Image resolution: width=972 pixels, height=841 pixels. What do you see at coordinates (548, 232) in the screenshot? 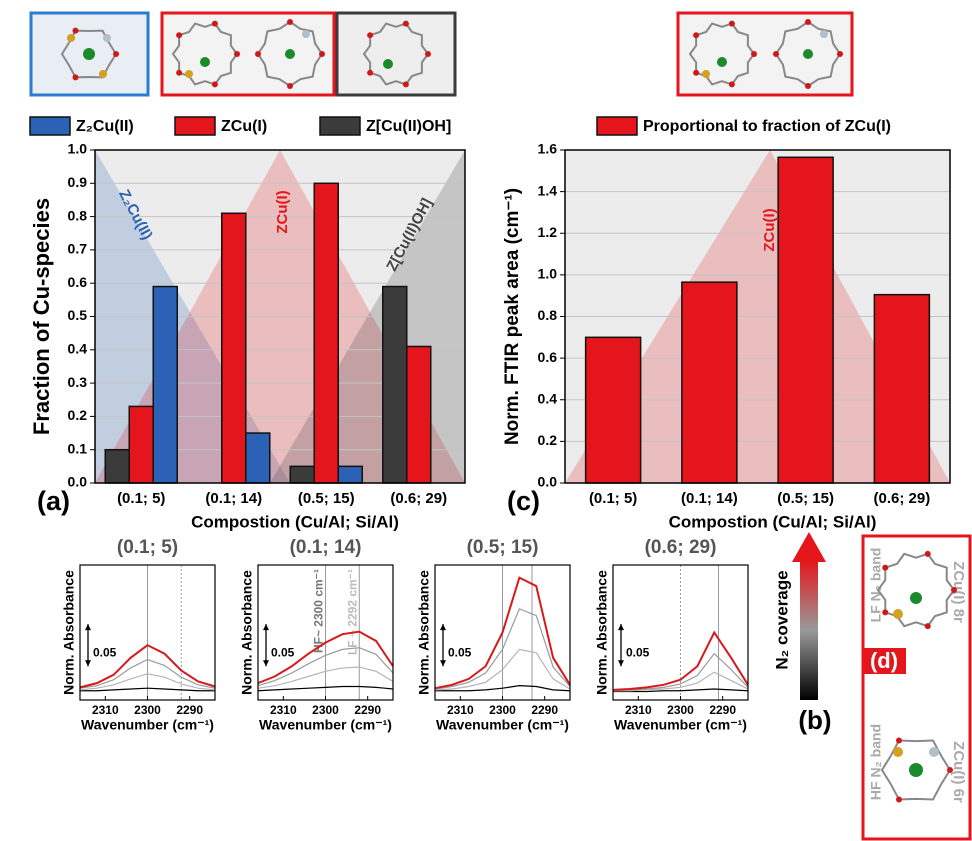
I see `y-tick-label: 1.2` at bounding box center [548, 232].